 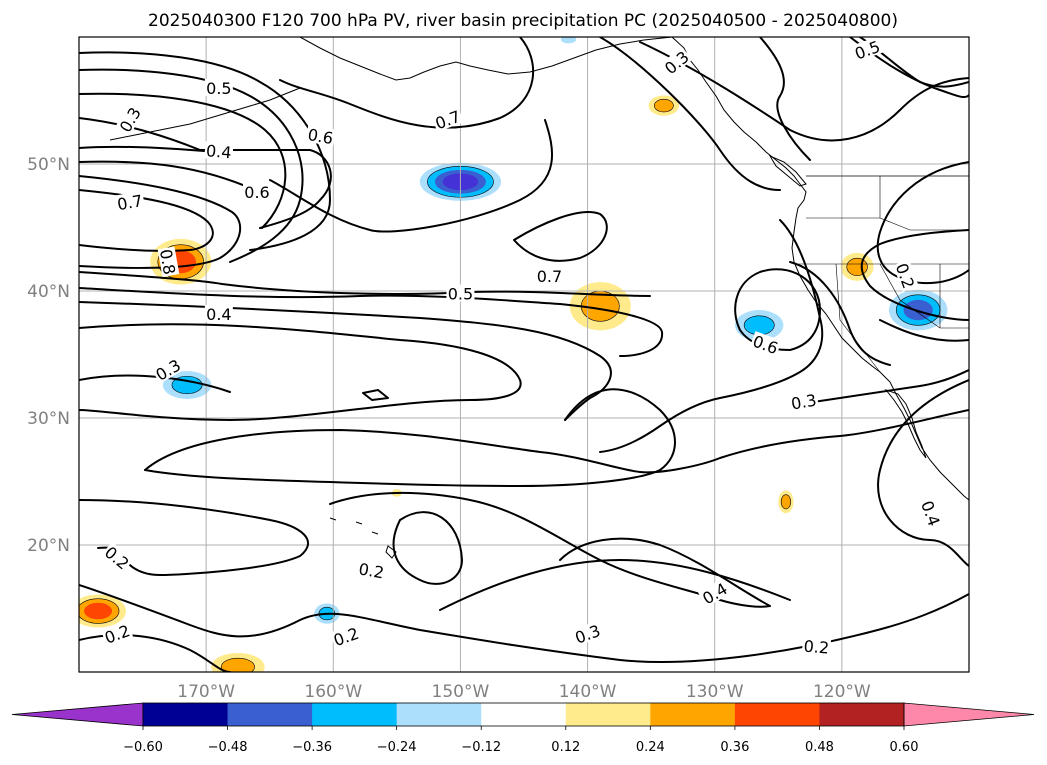 I want to click on latitude-tick-label: 40°N, so click(x=48, y=292).